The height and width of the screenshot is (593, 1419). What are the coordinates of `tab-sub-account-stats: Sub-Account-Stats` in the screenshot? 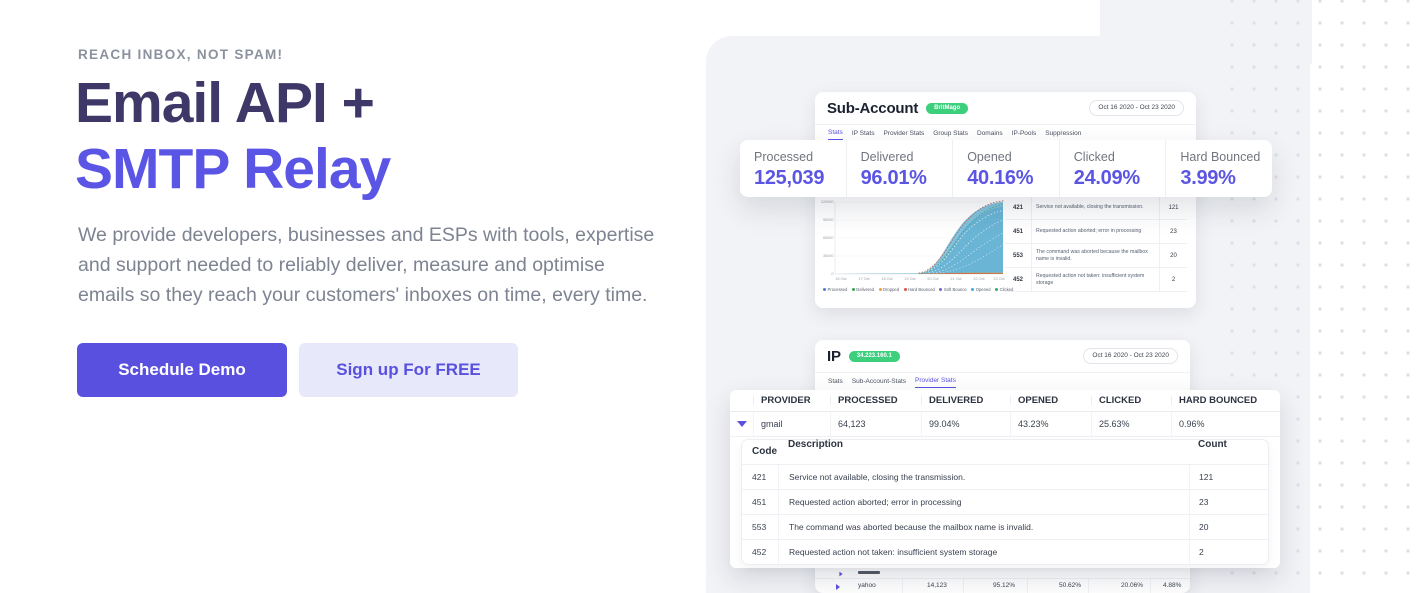 It's located at (879, 381).